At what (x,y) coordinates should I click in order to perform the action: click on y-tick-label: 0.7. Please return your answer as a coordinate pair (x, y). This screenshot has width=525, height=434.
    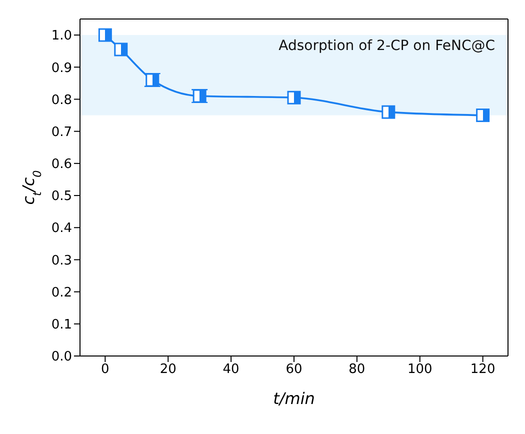
    Looking at the image, I should click on (61, 132).